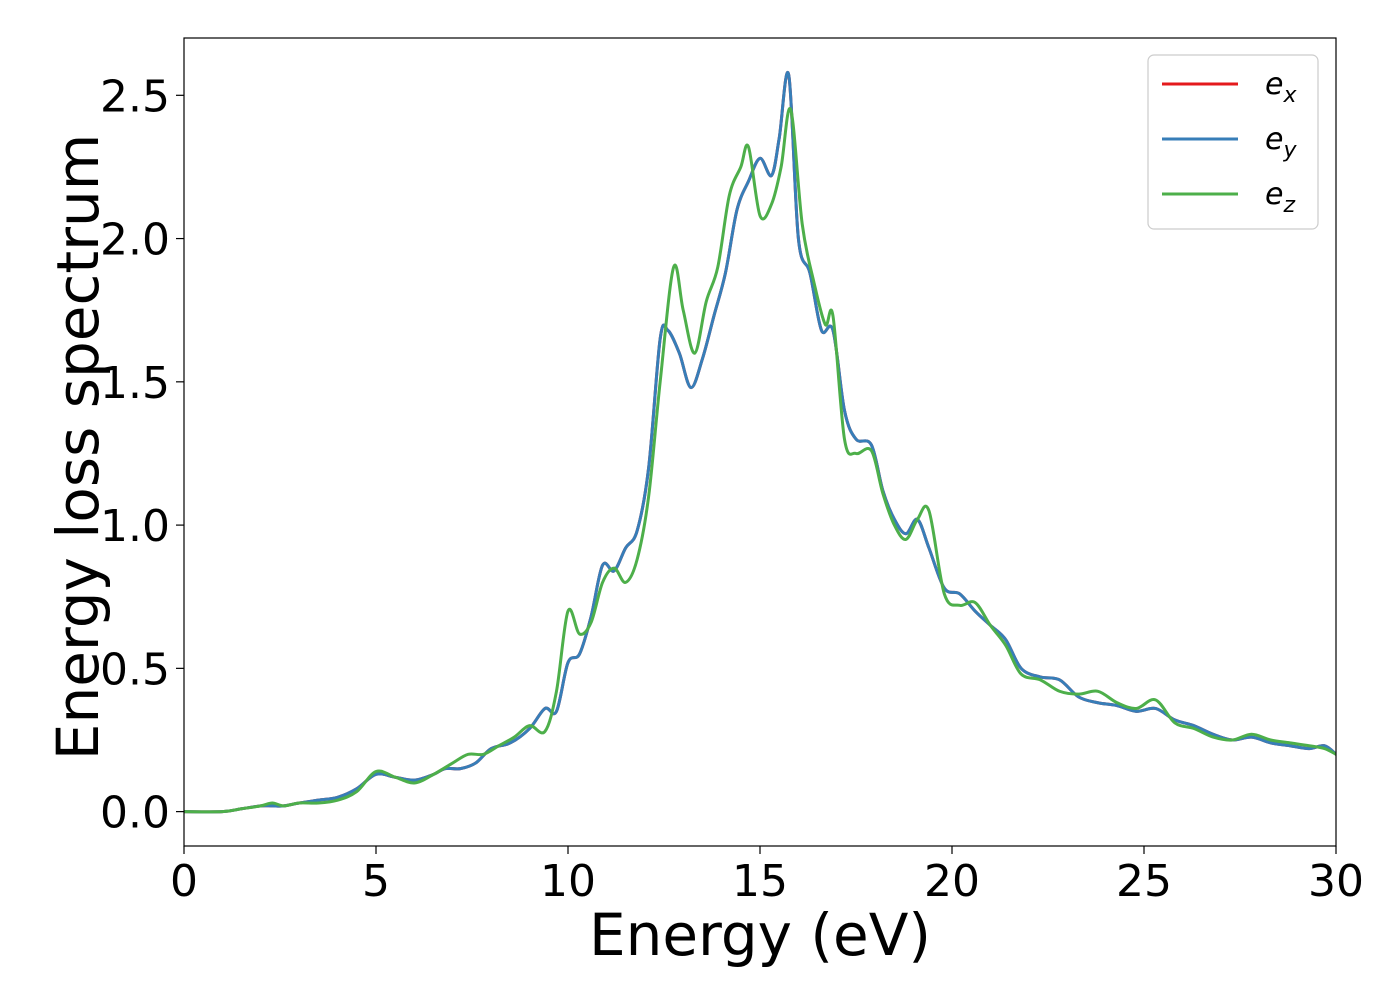 The height and width of the screenshot is (1000, 1400). I want to click on x-tick-label: 15, so click(760, 881).